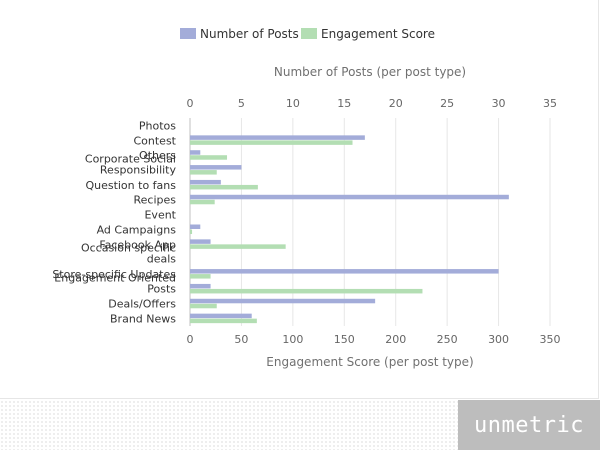 The width and height of the screenshot is (600, 450). Describe the element at coordinates (131, 165) in the screenshot. I see `category-label: Corporate Social Responsibility` at that location.